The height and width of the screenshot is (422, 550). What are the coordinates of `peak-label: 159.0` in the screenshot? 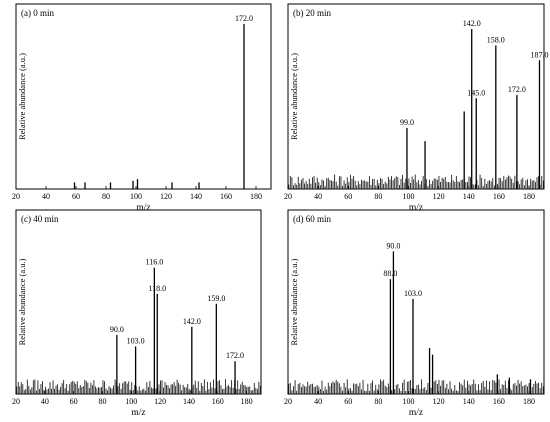 It's located at (216, 298).